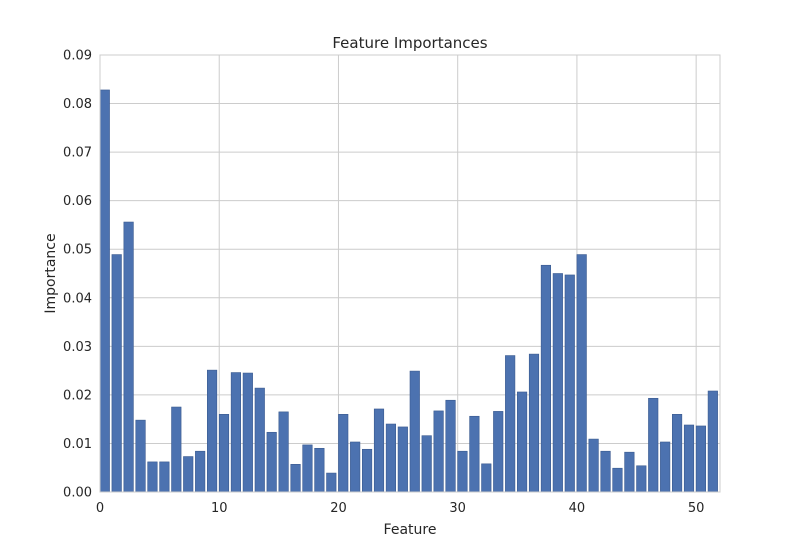 Image resolution: width=800 pixels, height=551 pixels. I want to click on y-tick-label: 0.08, so click(77, 104).